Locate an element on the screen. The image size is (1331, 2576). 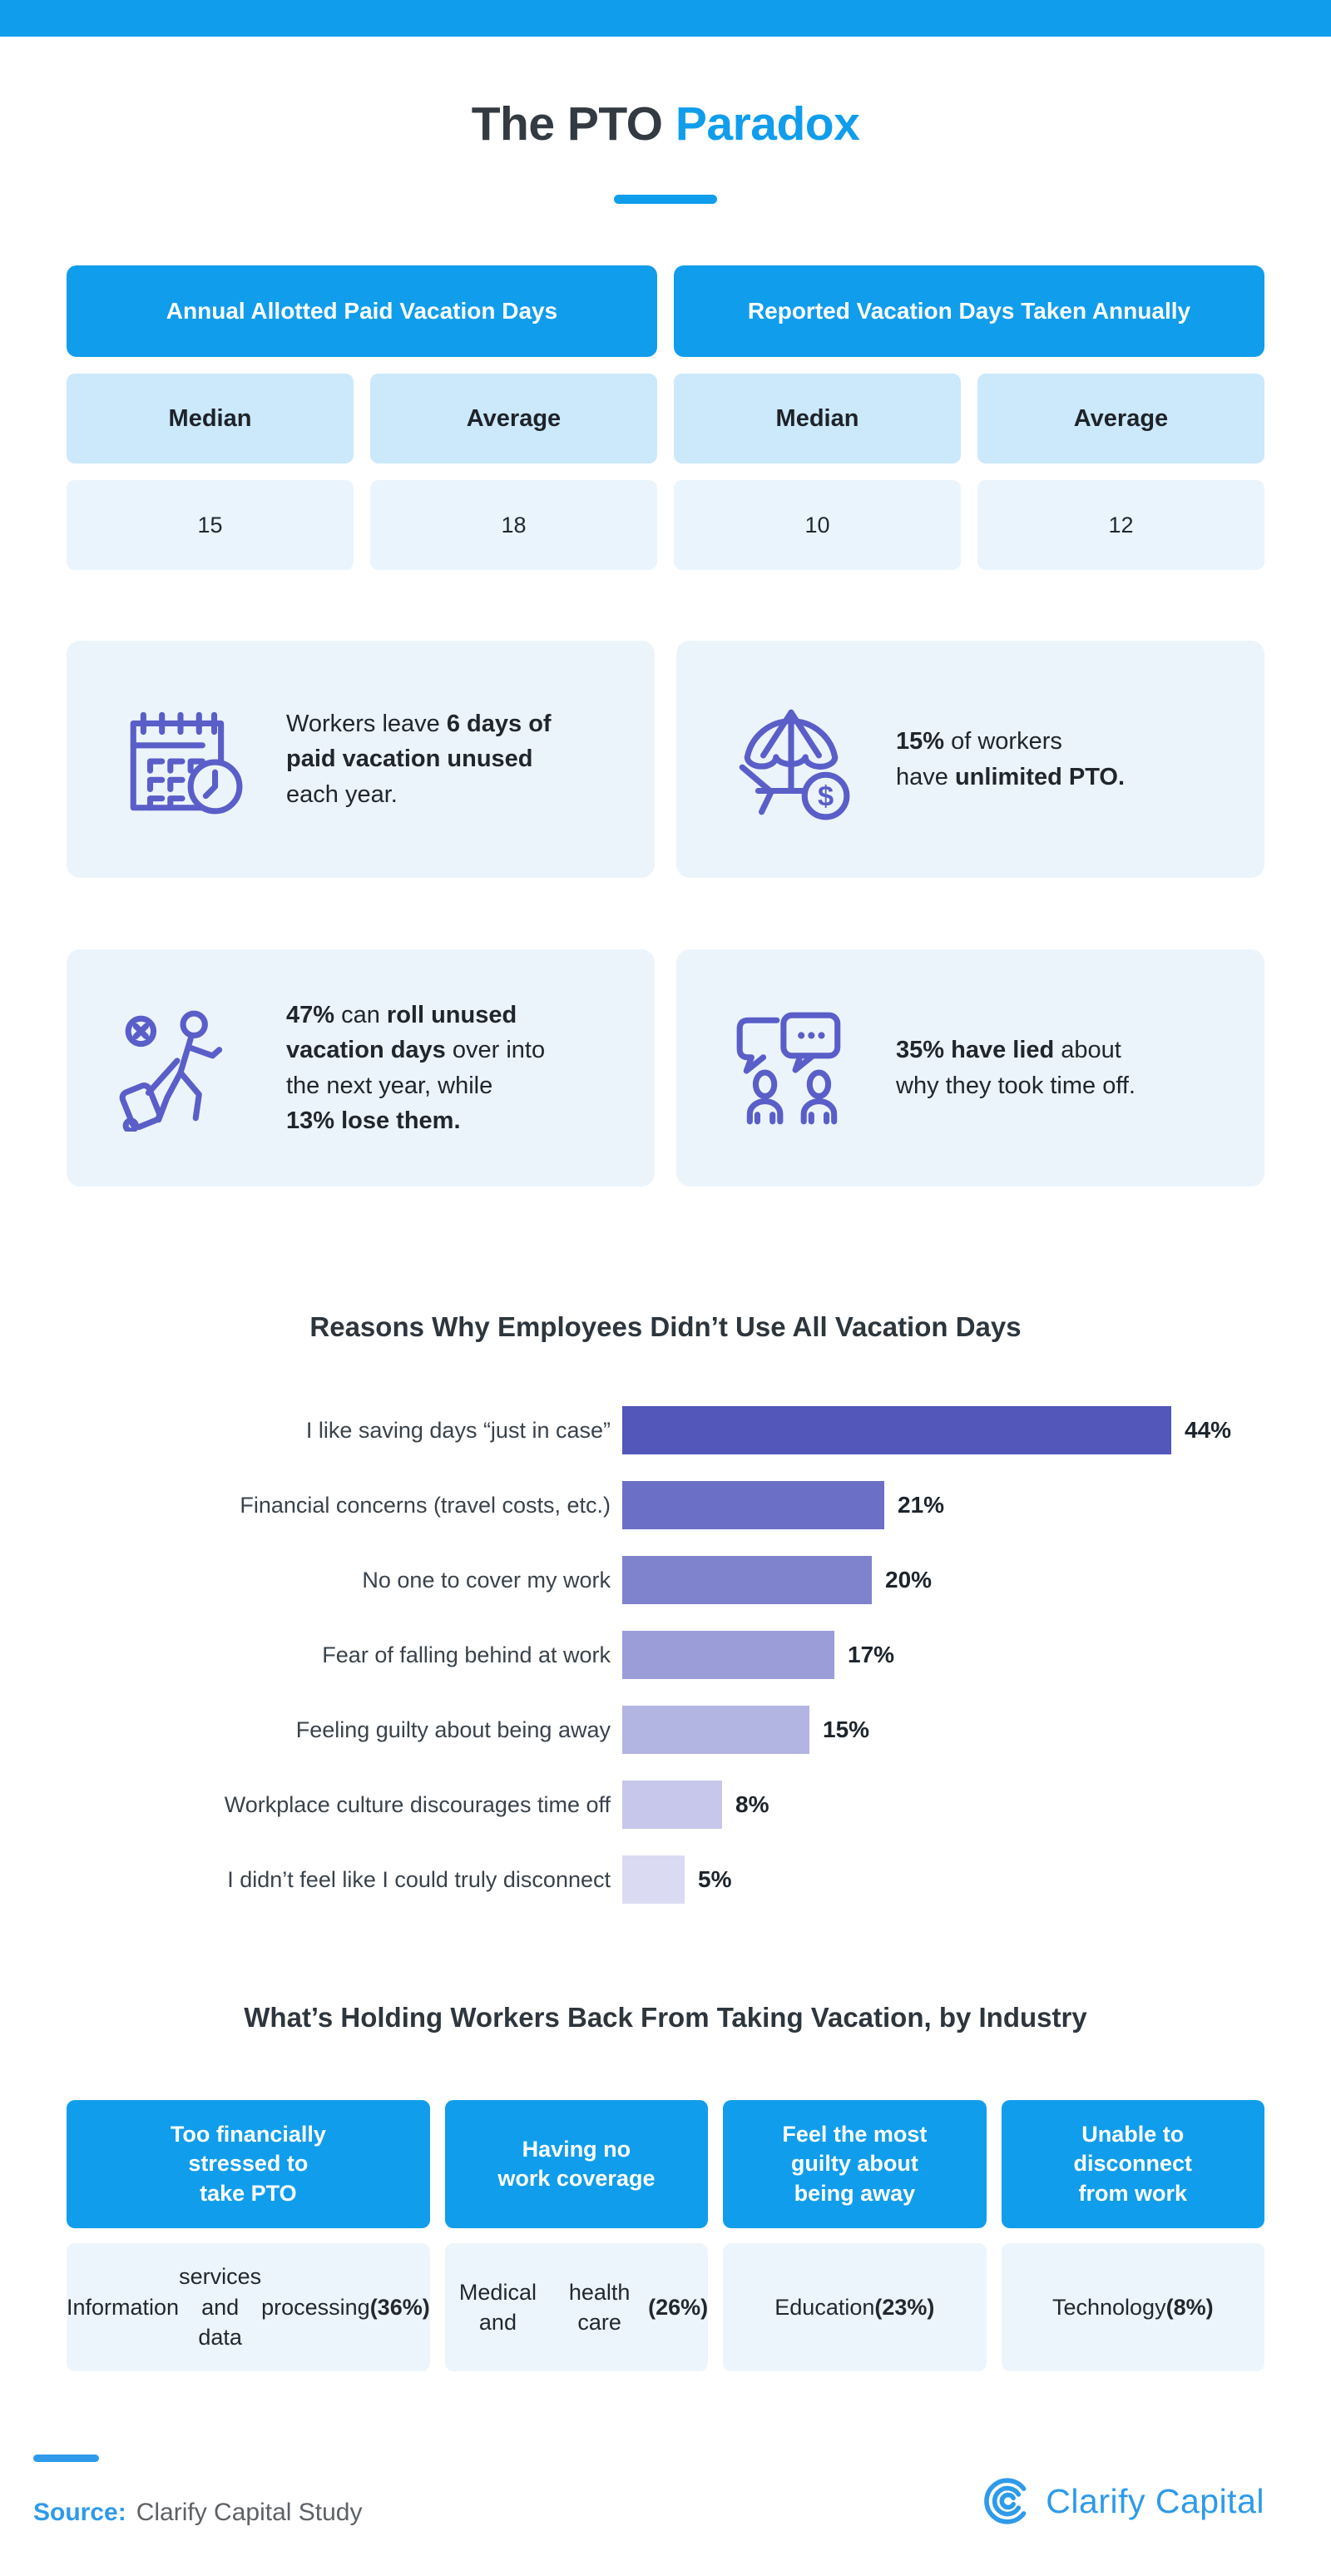
chart-row: I like saving days “just in case” 44% is located at coordinates (665, 1430).